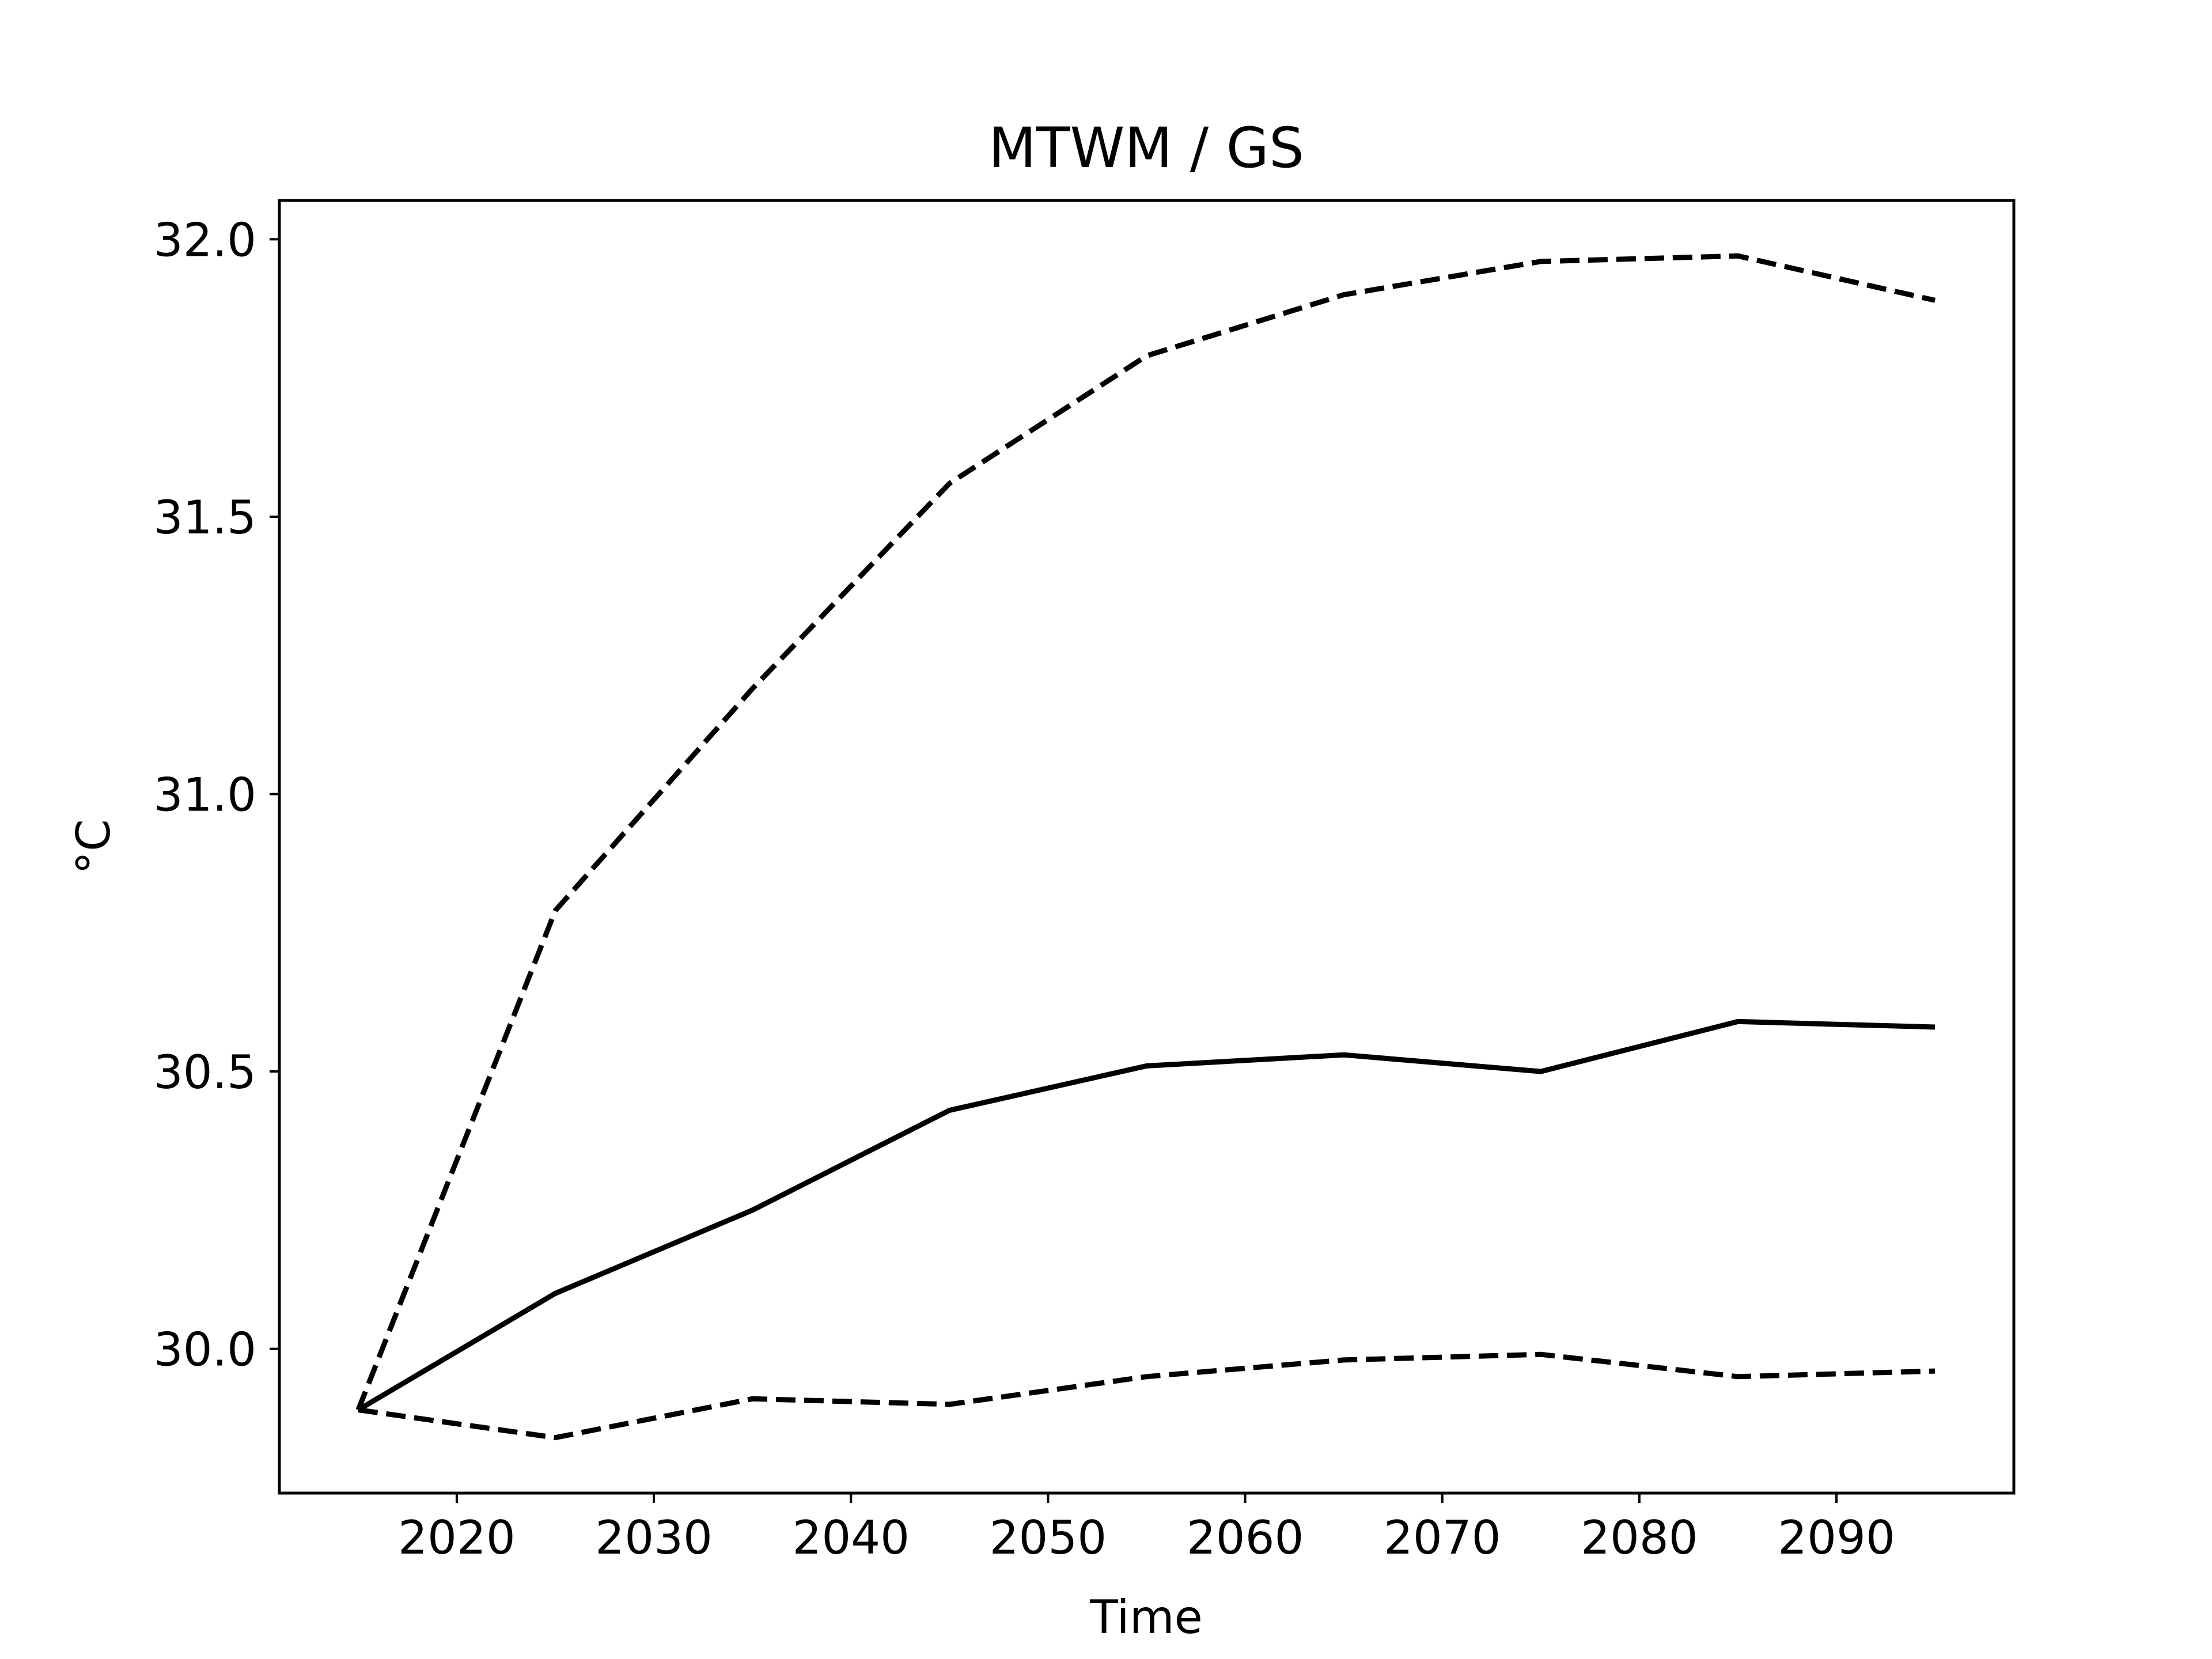  What do you see at coordinates (1836, 1538) in the screenshot?
I see `x-tick-label: 2090` at bounding box center [1836, 1538].